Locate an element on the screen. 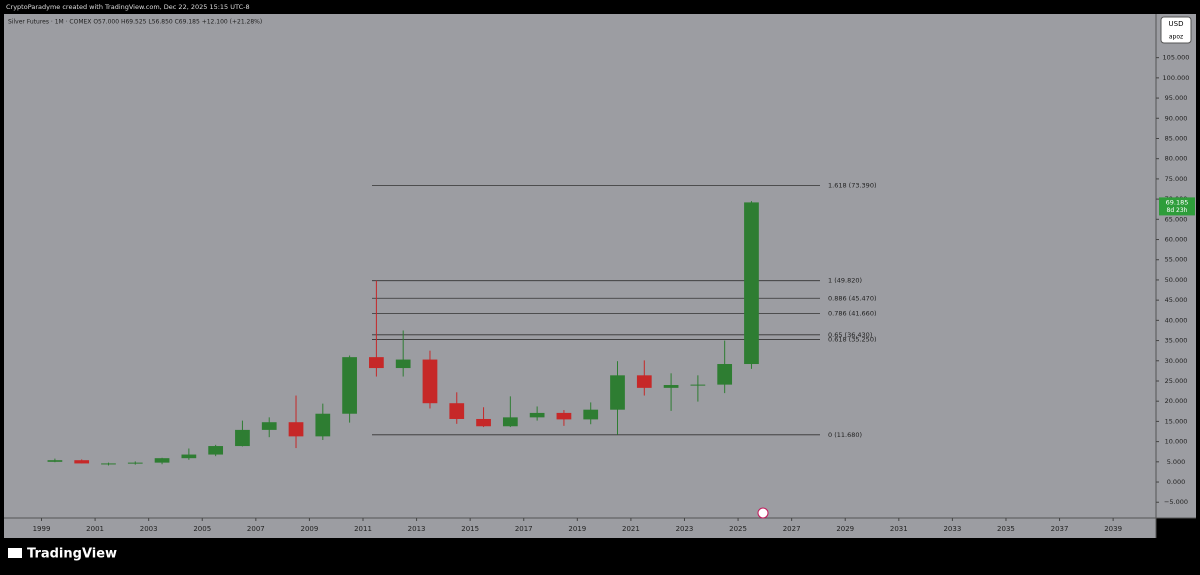  scale-mode: apoz is located at coordinates (1176, 37).